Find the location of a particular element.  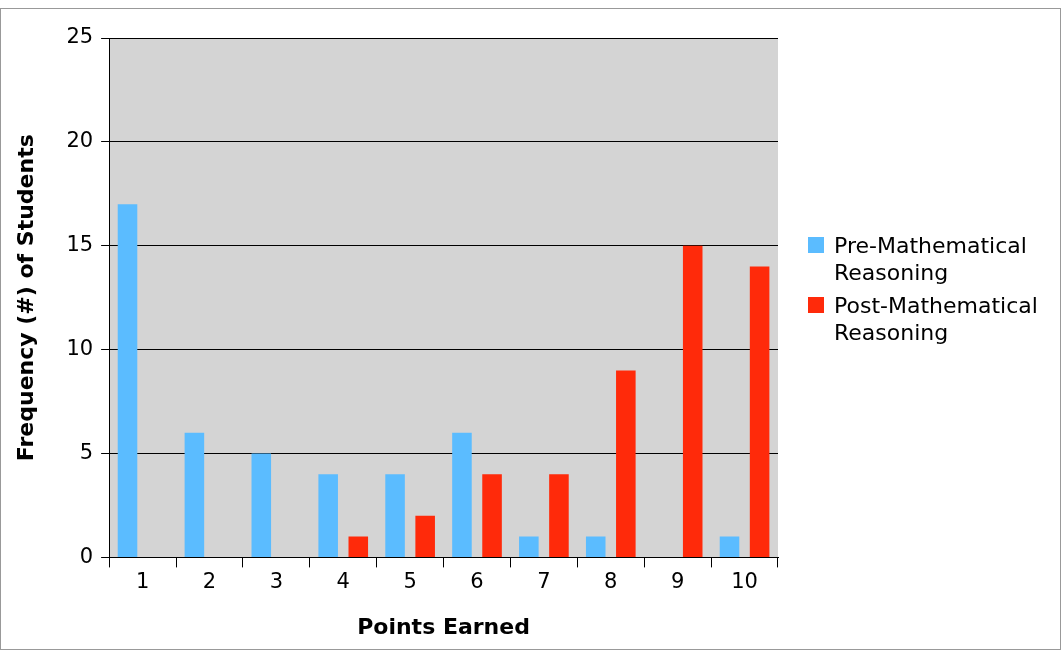

x-tick-label: 8 is located at coordinates (611, 581).